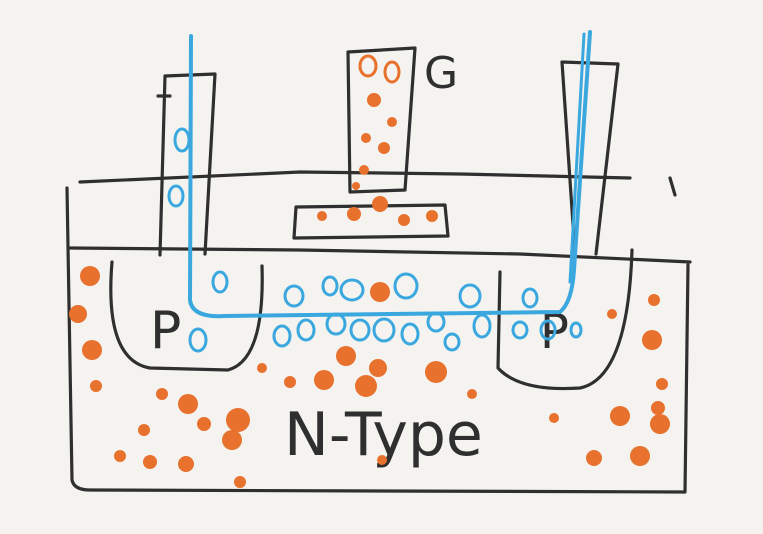 This screenshot has height=534, width=763. Describe the element at coordinates (371, 221) in the screenshot. I see `gate-plate` at that location.